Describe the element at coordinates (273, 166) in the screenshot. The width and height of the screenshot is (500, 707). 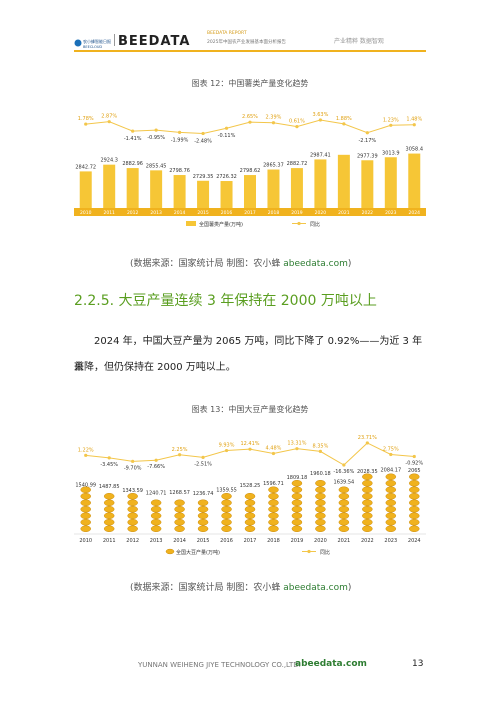
I see `bar-value-label: 2865.37` at that location.